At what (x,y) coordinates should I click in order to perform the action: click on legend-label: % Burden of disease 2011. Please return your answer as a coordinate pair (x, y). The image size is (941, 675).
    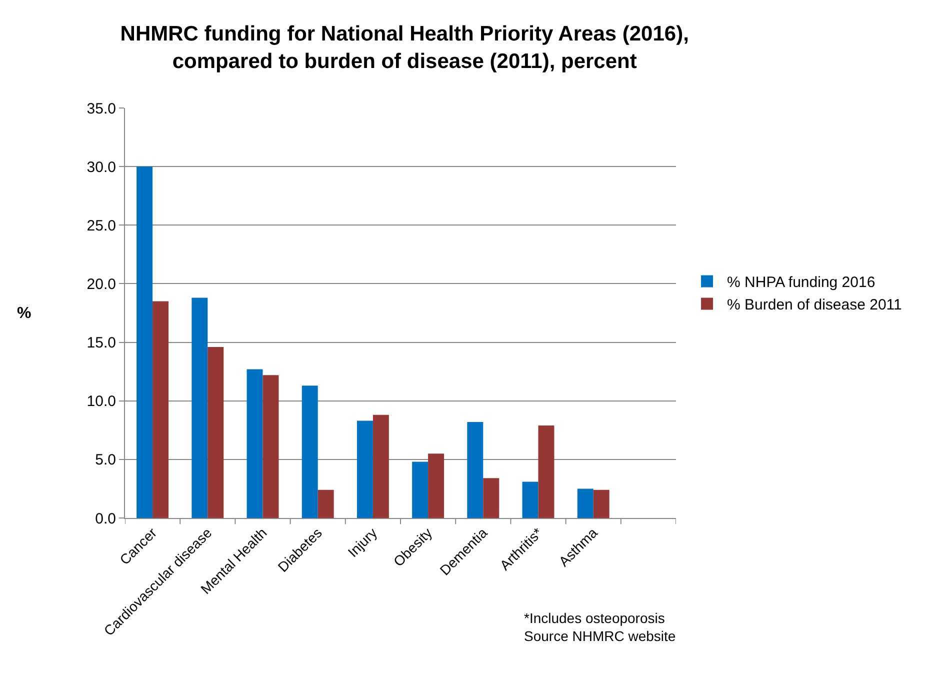
    Looking at the image, I should click on (814, 305).